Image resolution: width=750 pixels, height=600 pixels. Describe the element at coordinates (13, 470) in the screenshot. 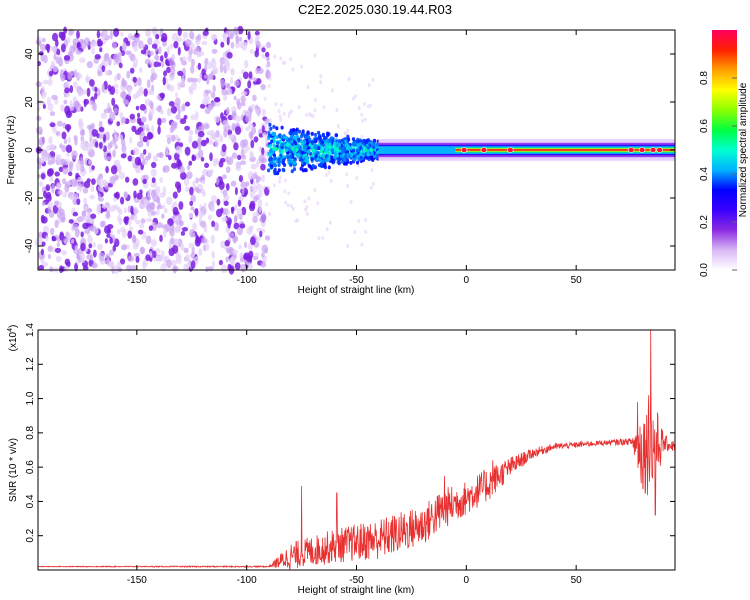

I see `snr-y-label: SNR (10 * v/v)` at that location.